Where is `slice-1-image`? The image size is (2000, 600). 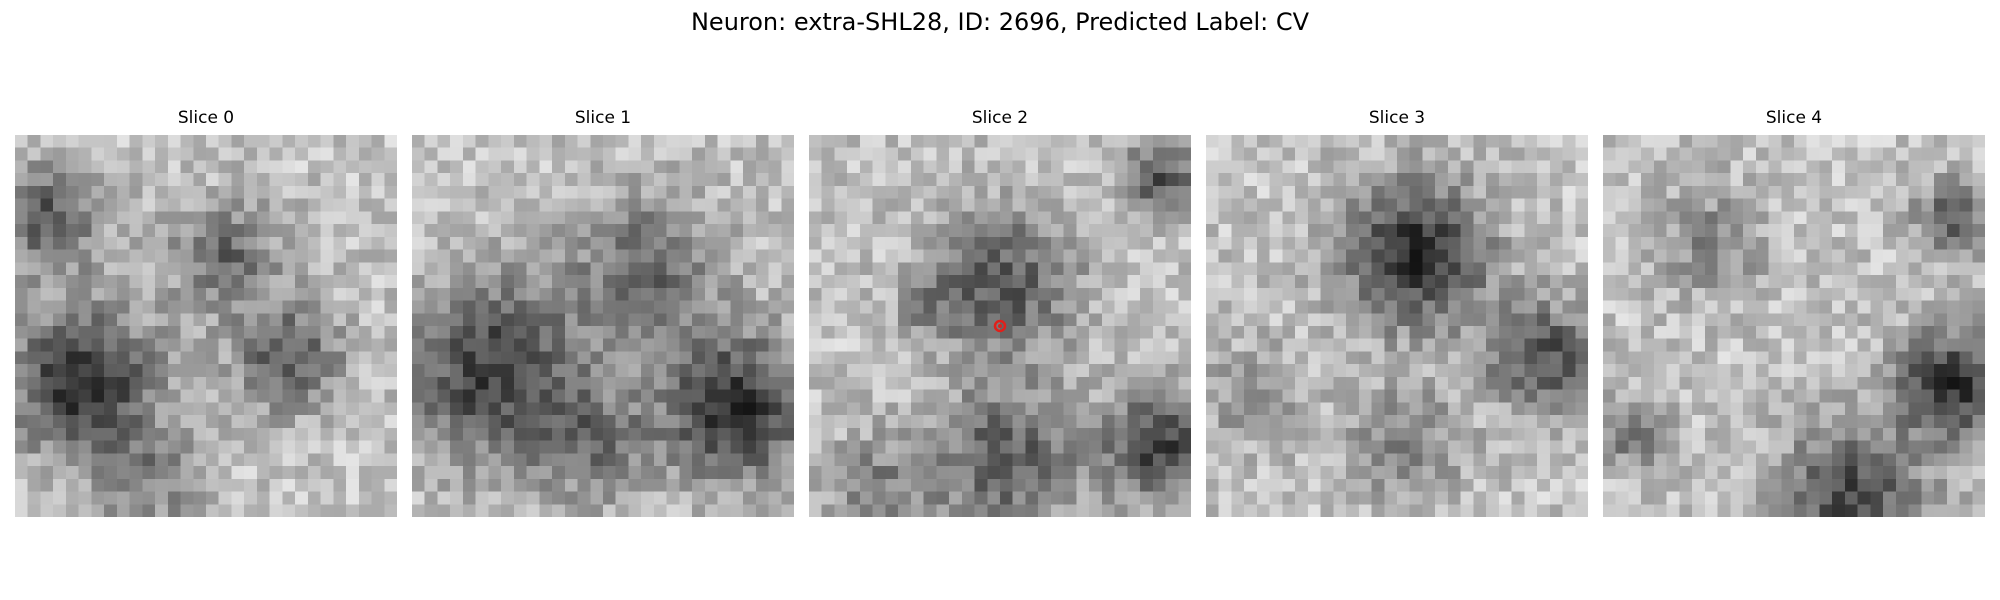
slice-1-image is located at coordinates (603, 326).